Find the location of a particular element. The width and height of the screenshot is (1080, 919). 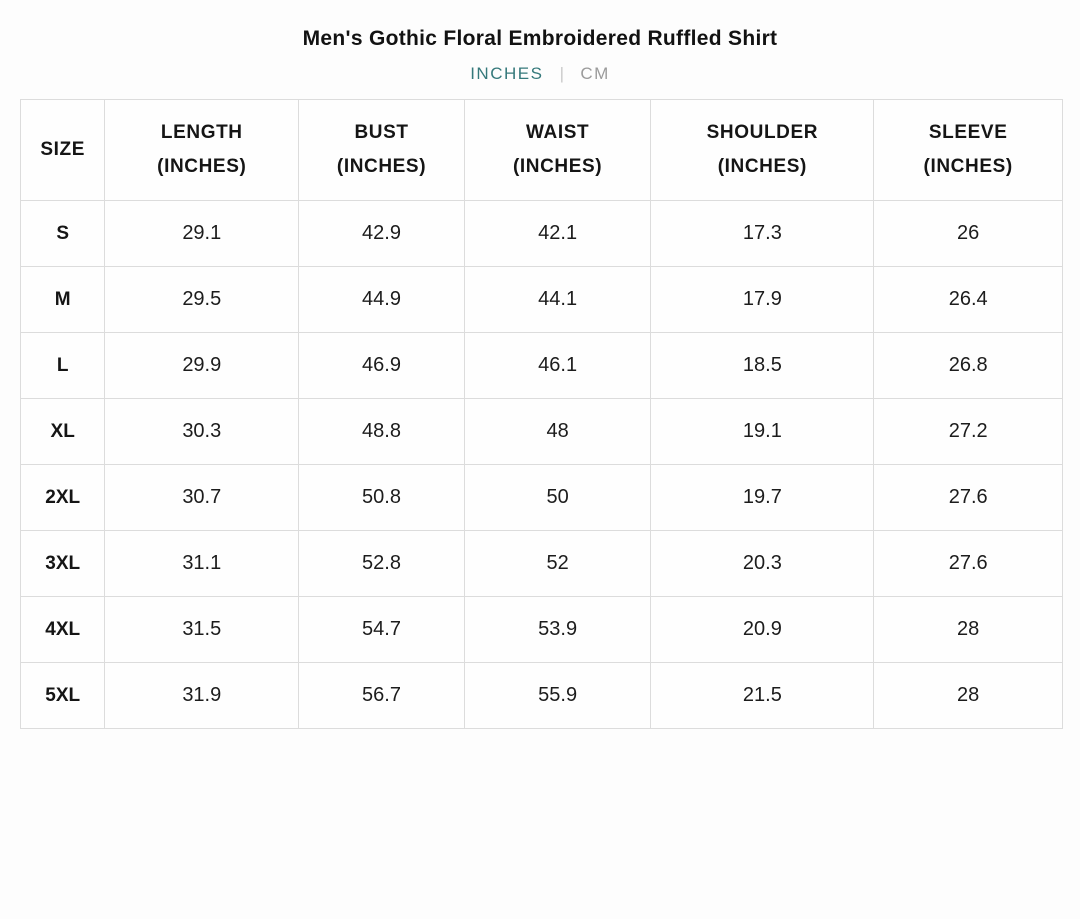

table-row-l: L 29.9 46.9 46.1 18.5 26.8 is located at coordinates (541, 365).